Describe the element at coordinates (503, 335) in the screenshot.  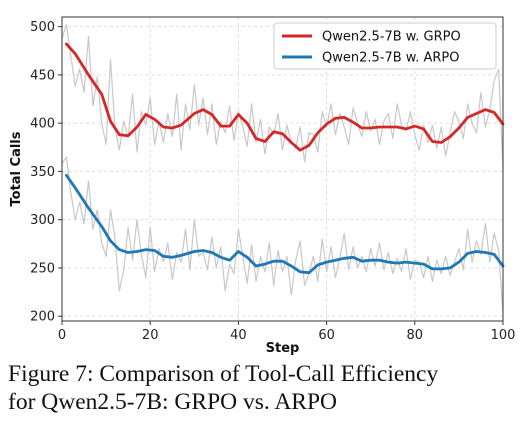
I see `x-tick-label: 100` at that location.